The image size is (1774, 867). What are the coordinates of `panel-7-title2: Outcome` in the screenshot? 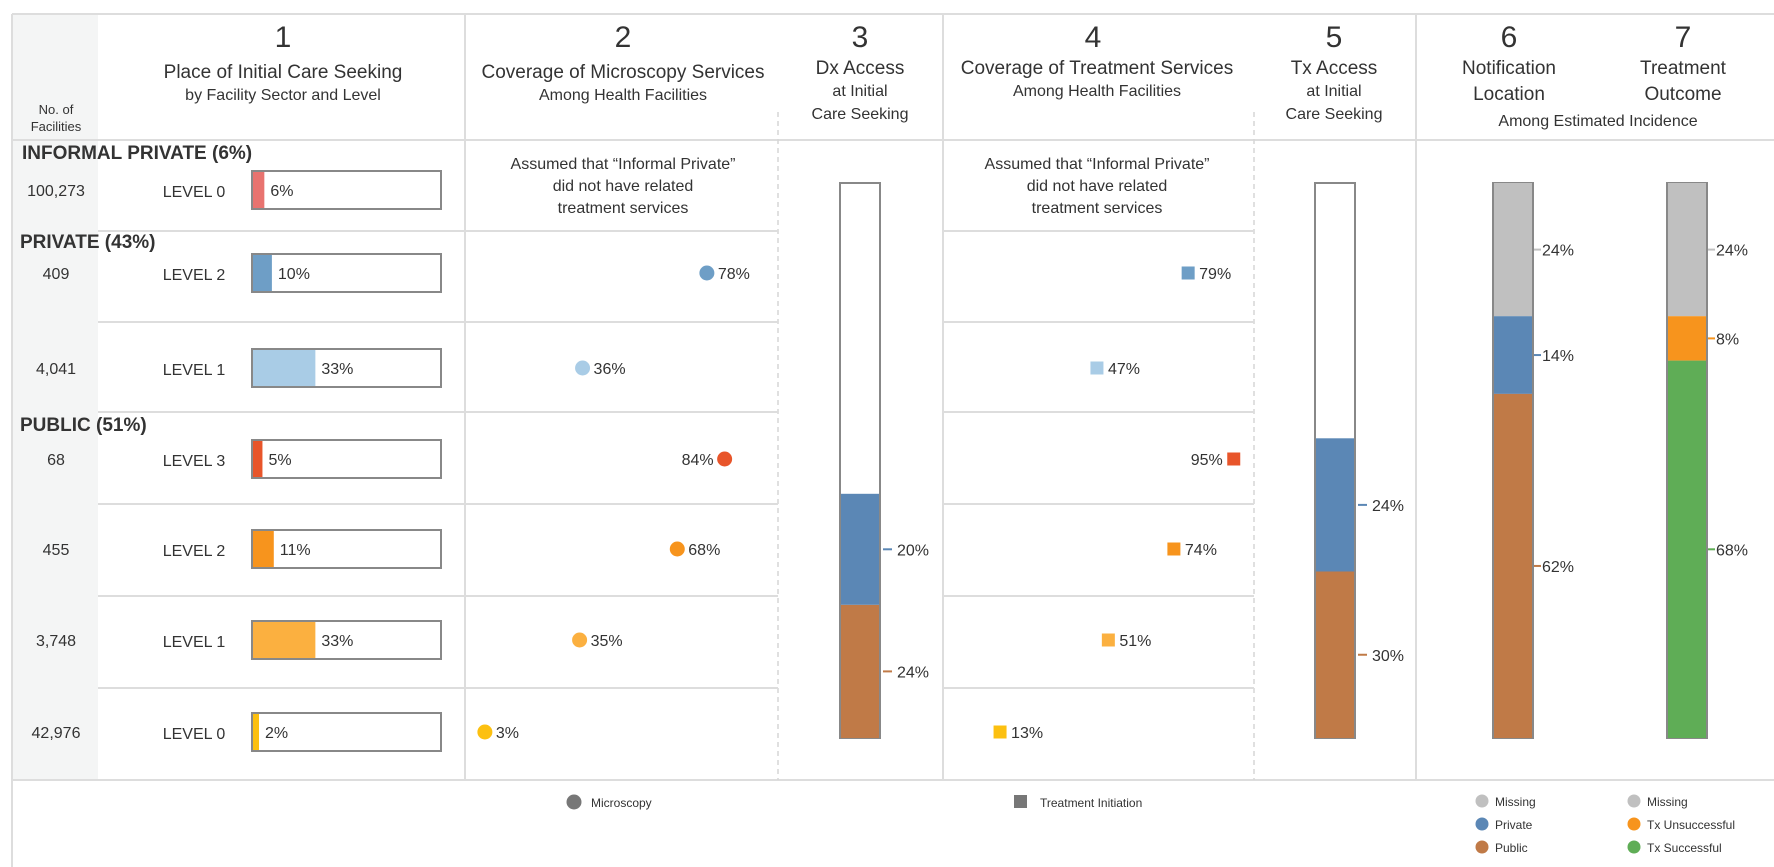 It's located at (1682, 94).